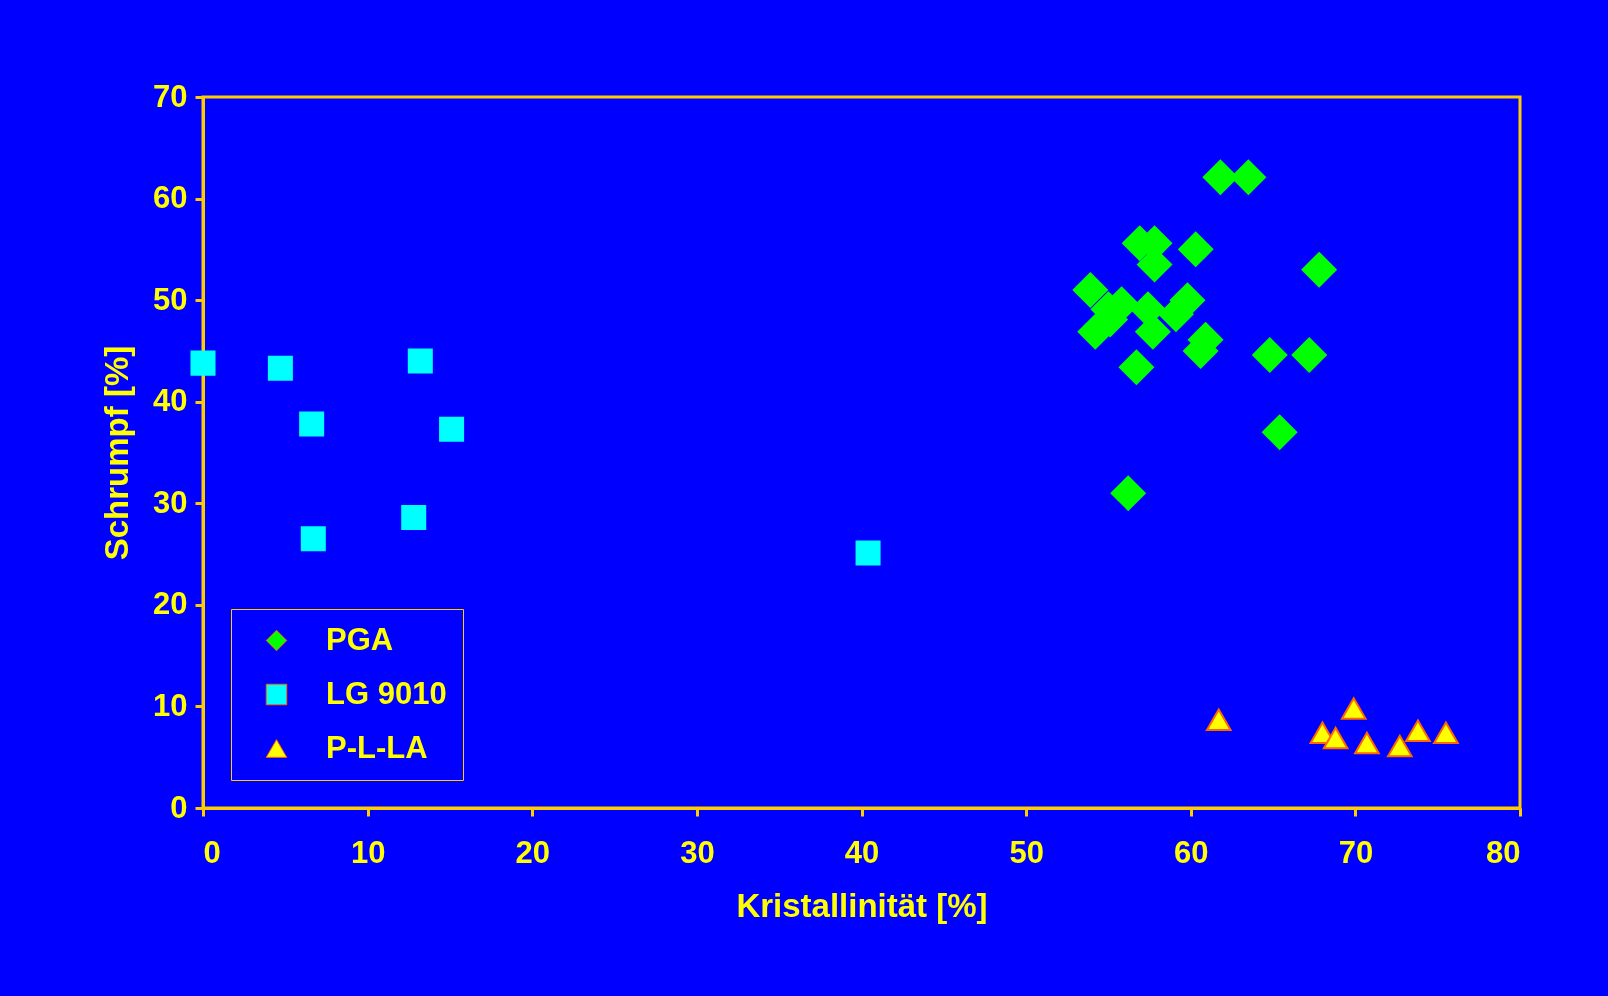  Describe the element at coordinates (377, 747) in the screenshot. I see `legend-label: P-L-LA` at that location.